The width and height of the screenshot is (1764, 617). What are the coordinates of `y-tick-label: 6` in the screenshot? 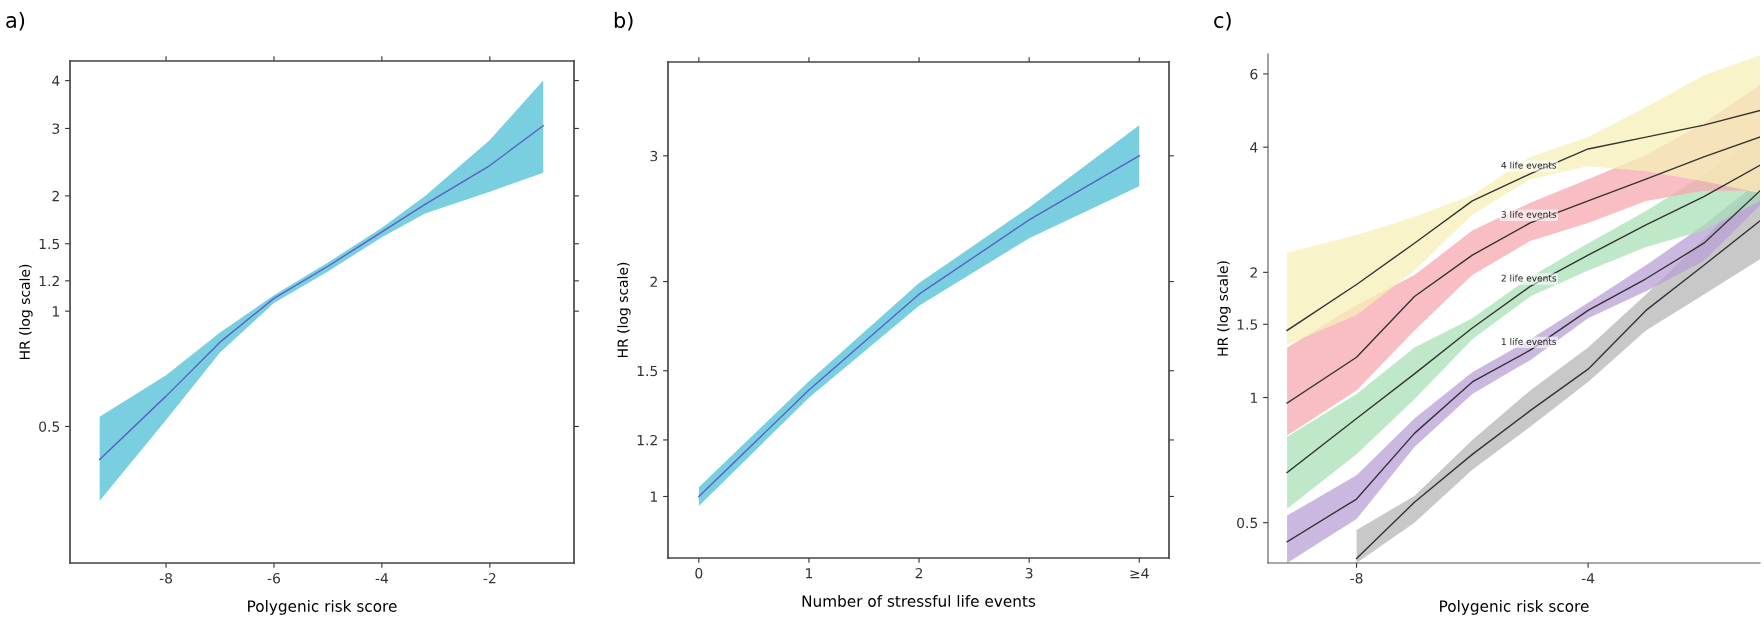 It's located at (1254, 74).